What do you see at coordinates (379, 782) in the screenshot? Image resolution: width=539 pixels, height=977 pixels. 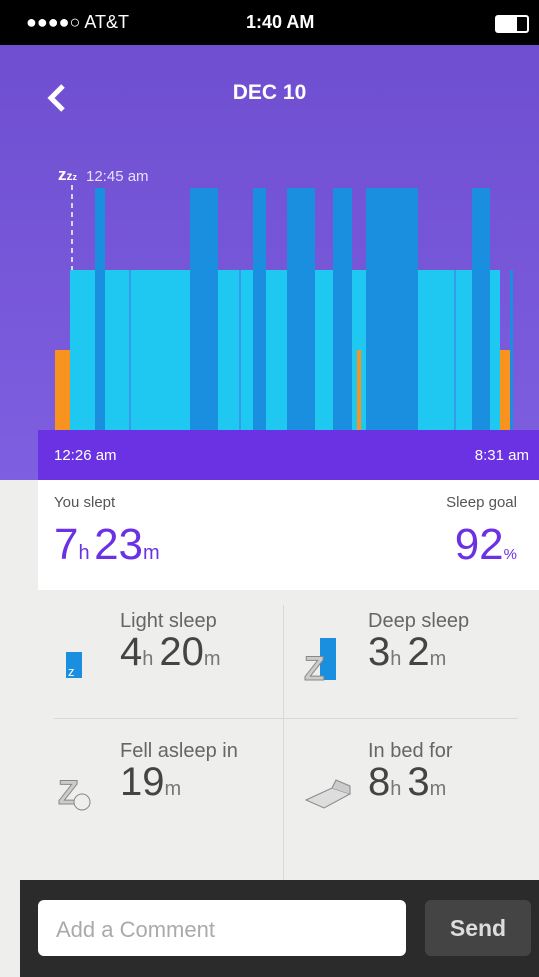 I see `stat-number: 8` at bounding box center [379, 782].